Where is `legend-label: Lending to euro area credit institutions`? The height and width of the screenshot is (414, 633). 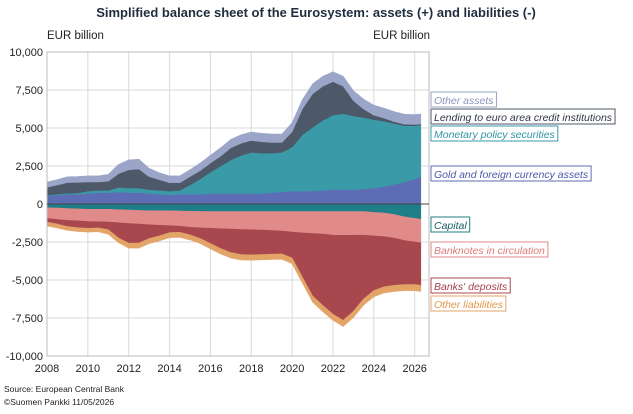
legend-label: Lending to euro area credit institutions is located at coordinates (523, 118).